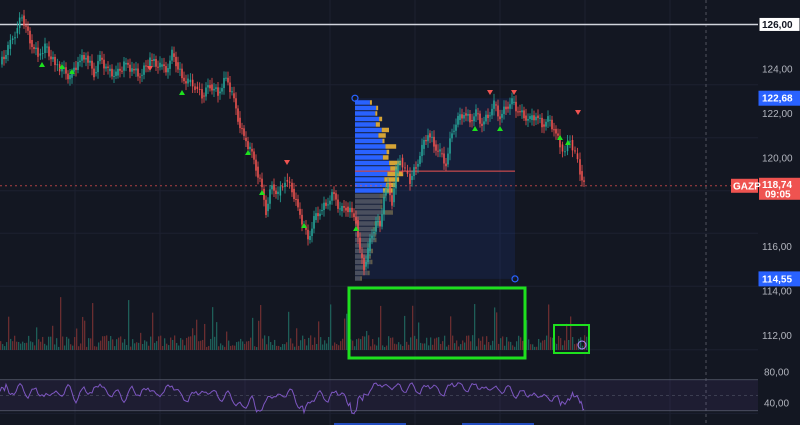  I want to click on alert-icon, so click(582, 345).